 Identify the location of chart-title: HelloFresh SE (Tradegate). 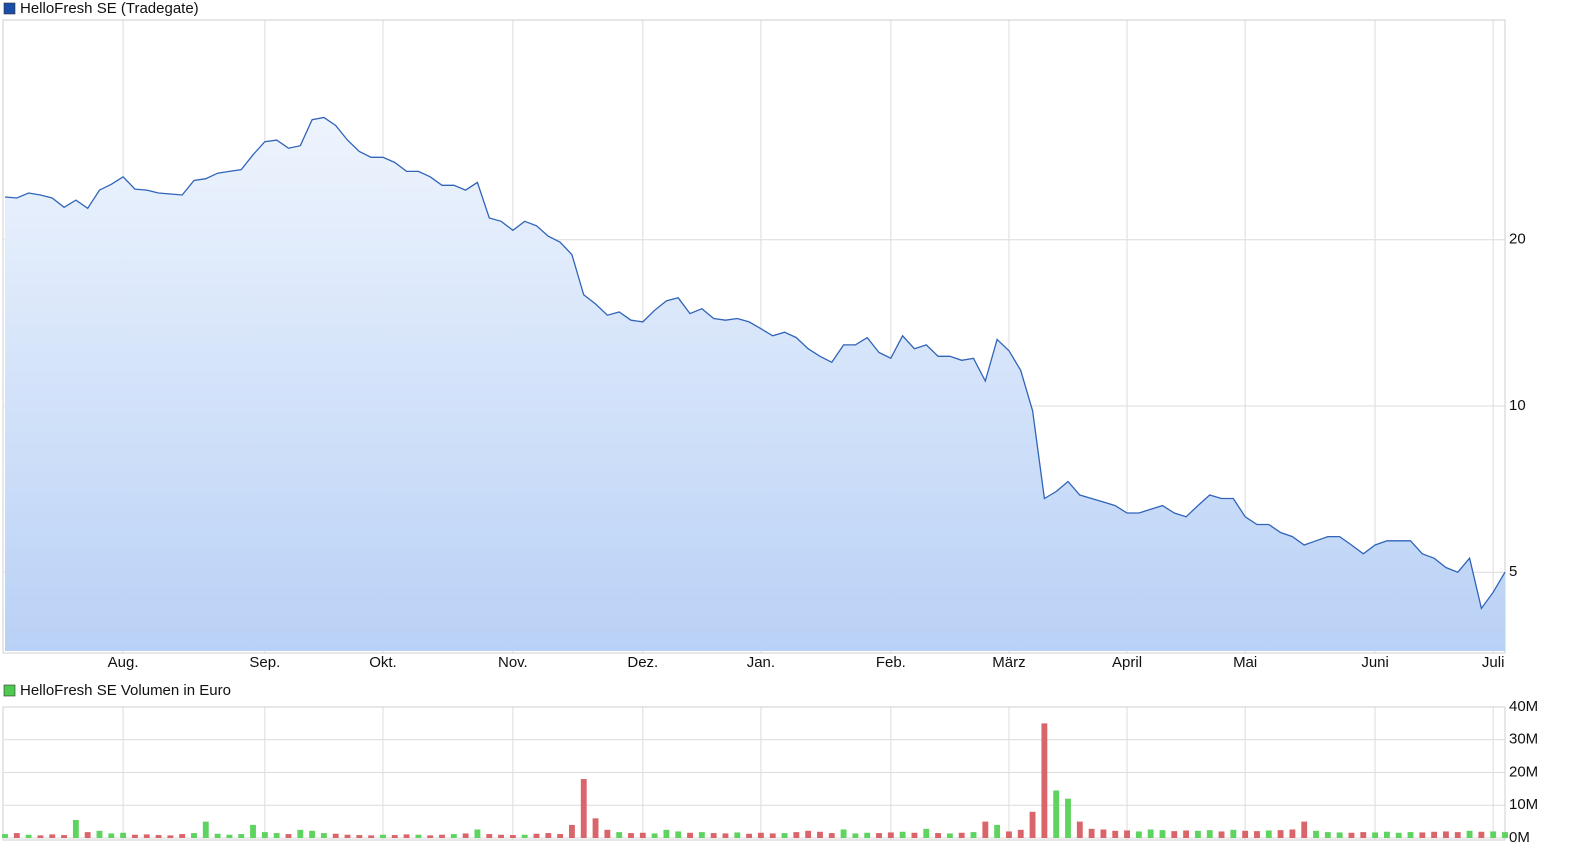
(109, 8).